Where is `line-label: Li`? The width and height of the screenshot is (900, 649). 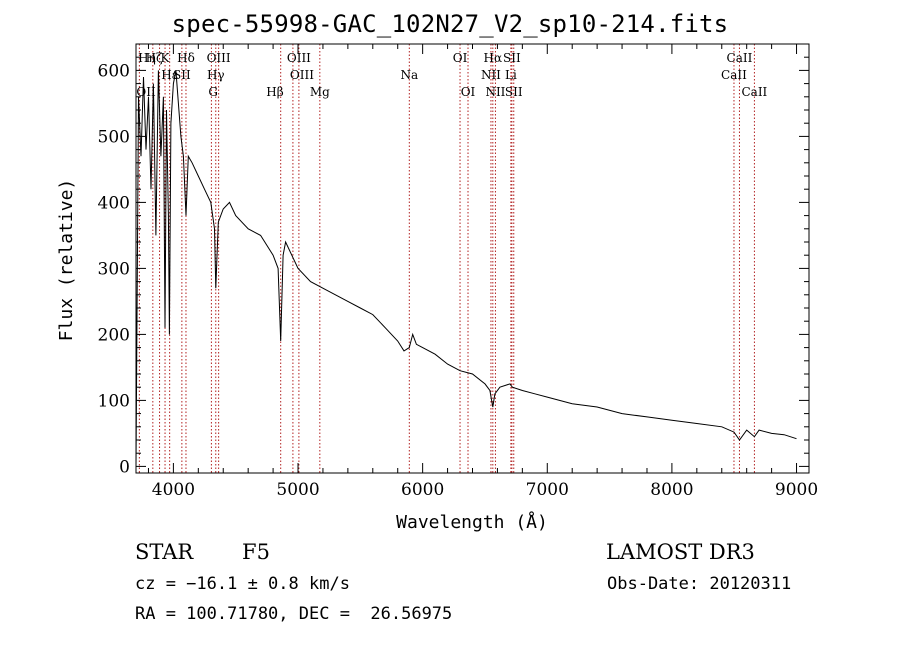
line-label: Li is located at coordinates (511, 75).